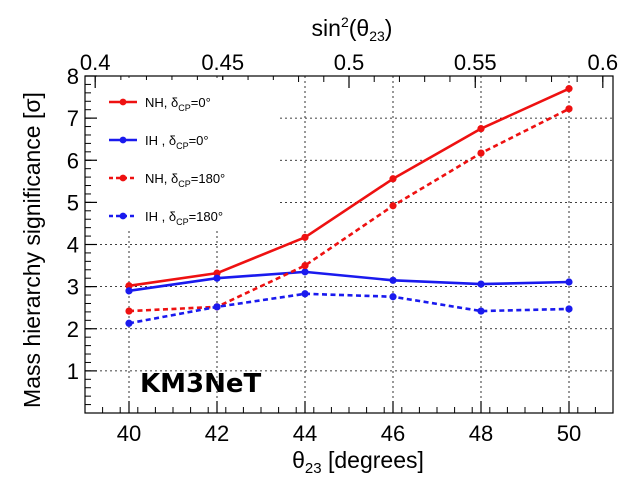 This screenshot has width=632, height=480. What do you see at coordinates (73, 224) in the screenshot?
I see `y-tick-labels: 1 2 3 4 5 6 7 8` at bounding box center [73, 224].